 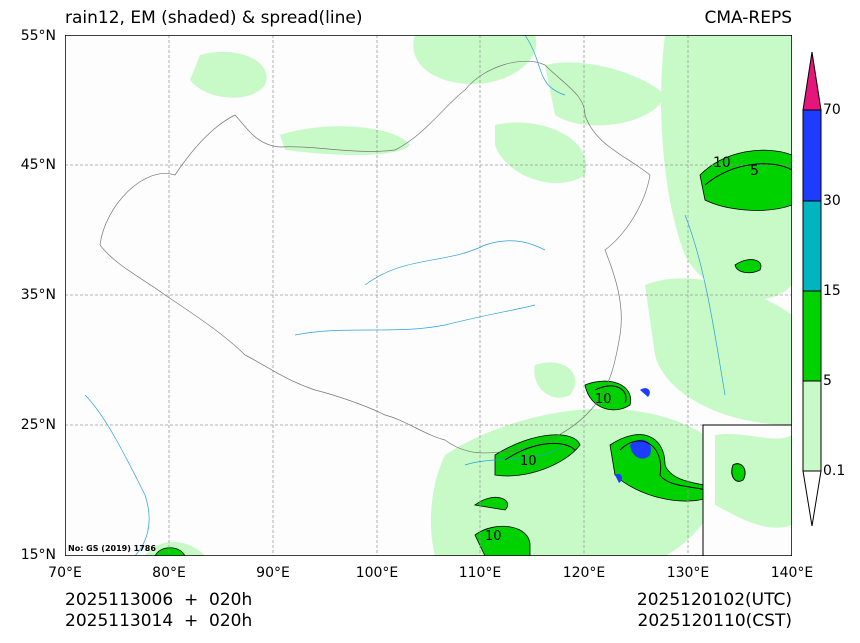 I want to click on colorbar-label: 5, so click(x=827, y=381).